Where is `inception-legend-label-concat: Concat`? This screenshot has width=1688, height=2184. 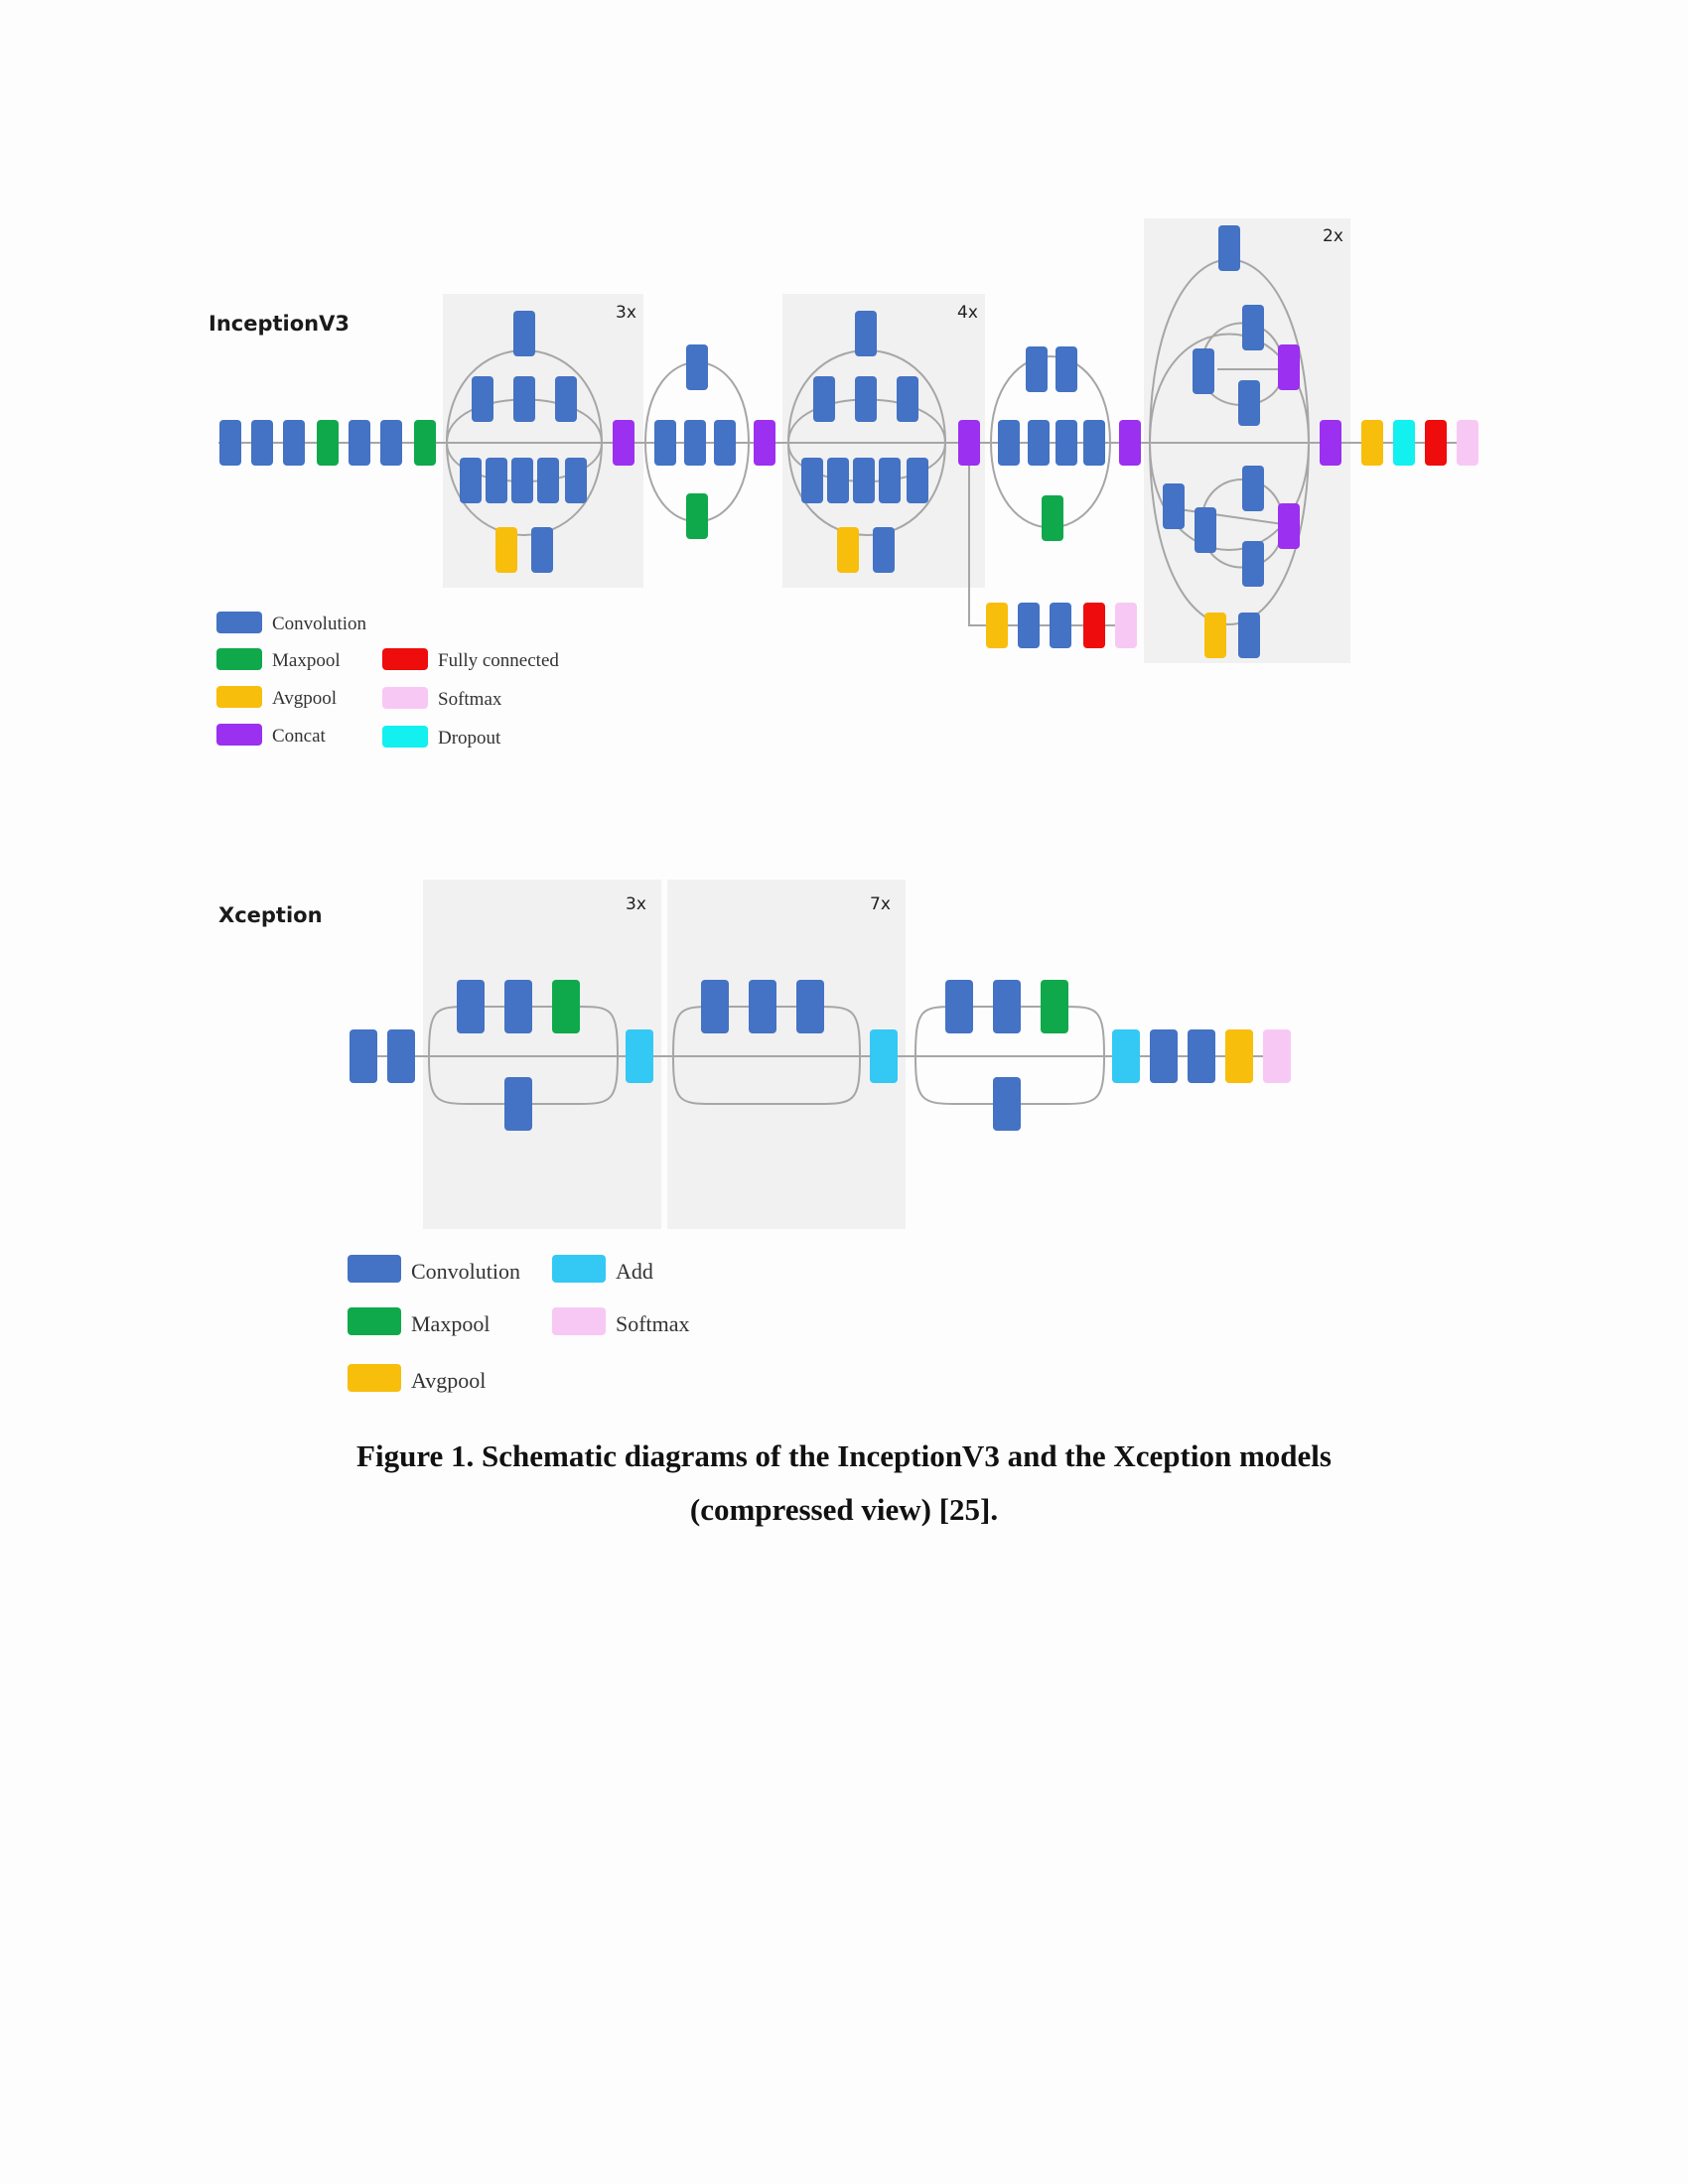
inception-legend-label-concat: Concat is located at coordinates (299, 736).